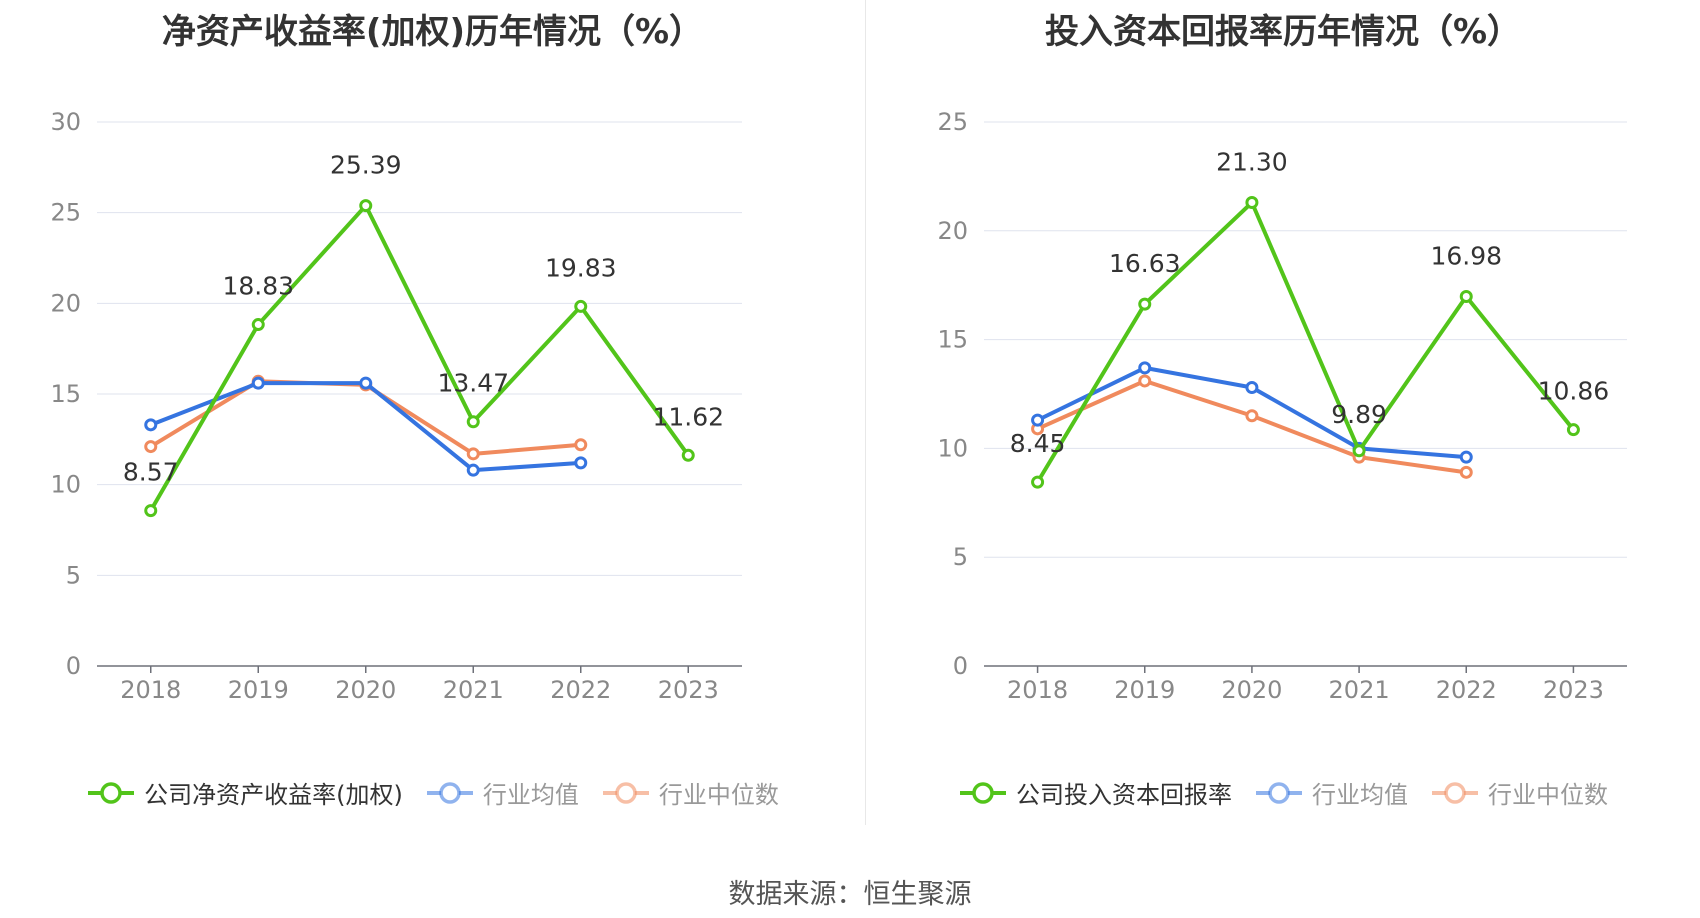  I want to click on data-label: 18.83, so click(258, 286).